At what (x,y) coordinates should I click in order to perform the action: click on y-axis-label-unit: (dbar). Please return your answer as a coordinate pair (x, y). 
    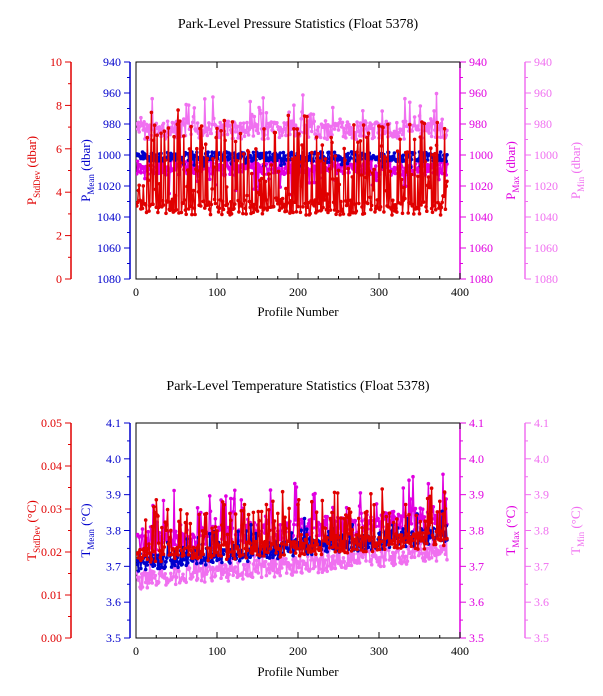
    Looking at the image, I should click on (31, 153).